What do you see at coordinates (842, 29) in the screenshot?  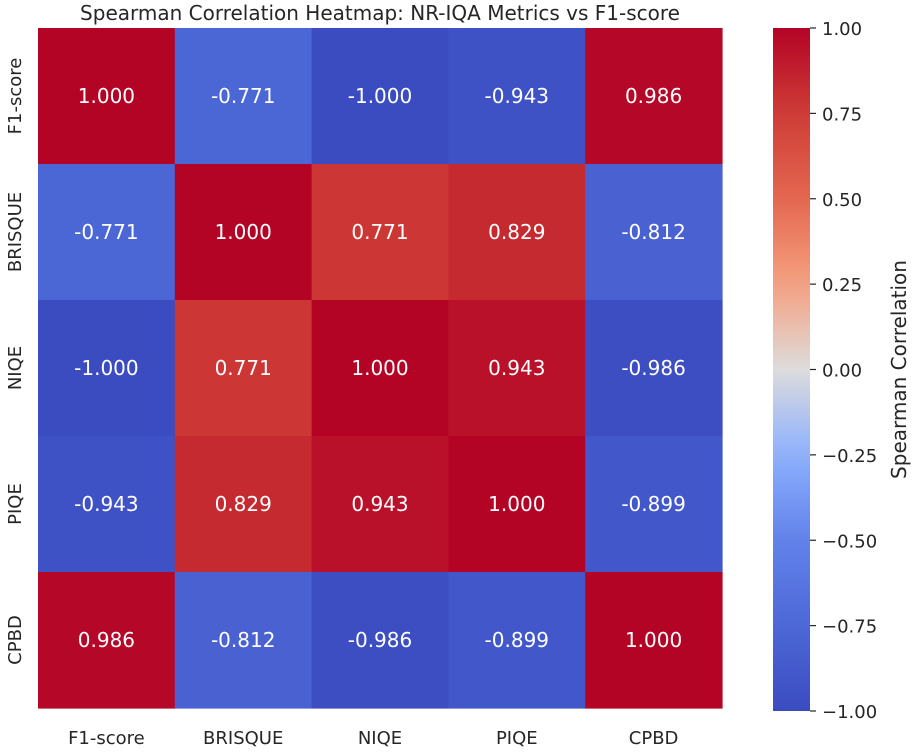 I see `colorbar-tick-label: 1.00` at bounding box center [842, 29].